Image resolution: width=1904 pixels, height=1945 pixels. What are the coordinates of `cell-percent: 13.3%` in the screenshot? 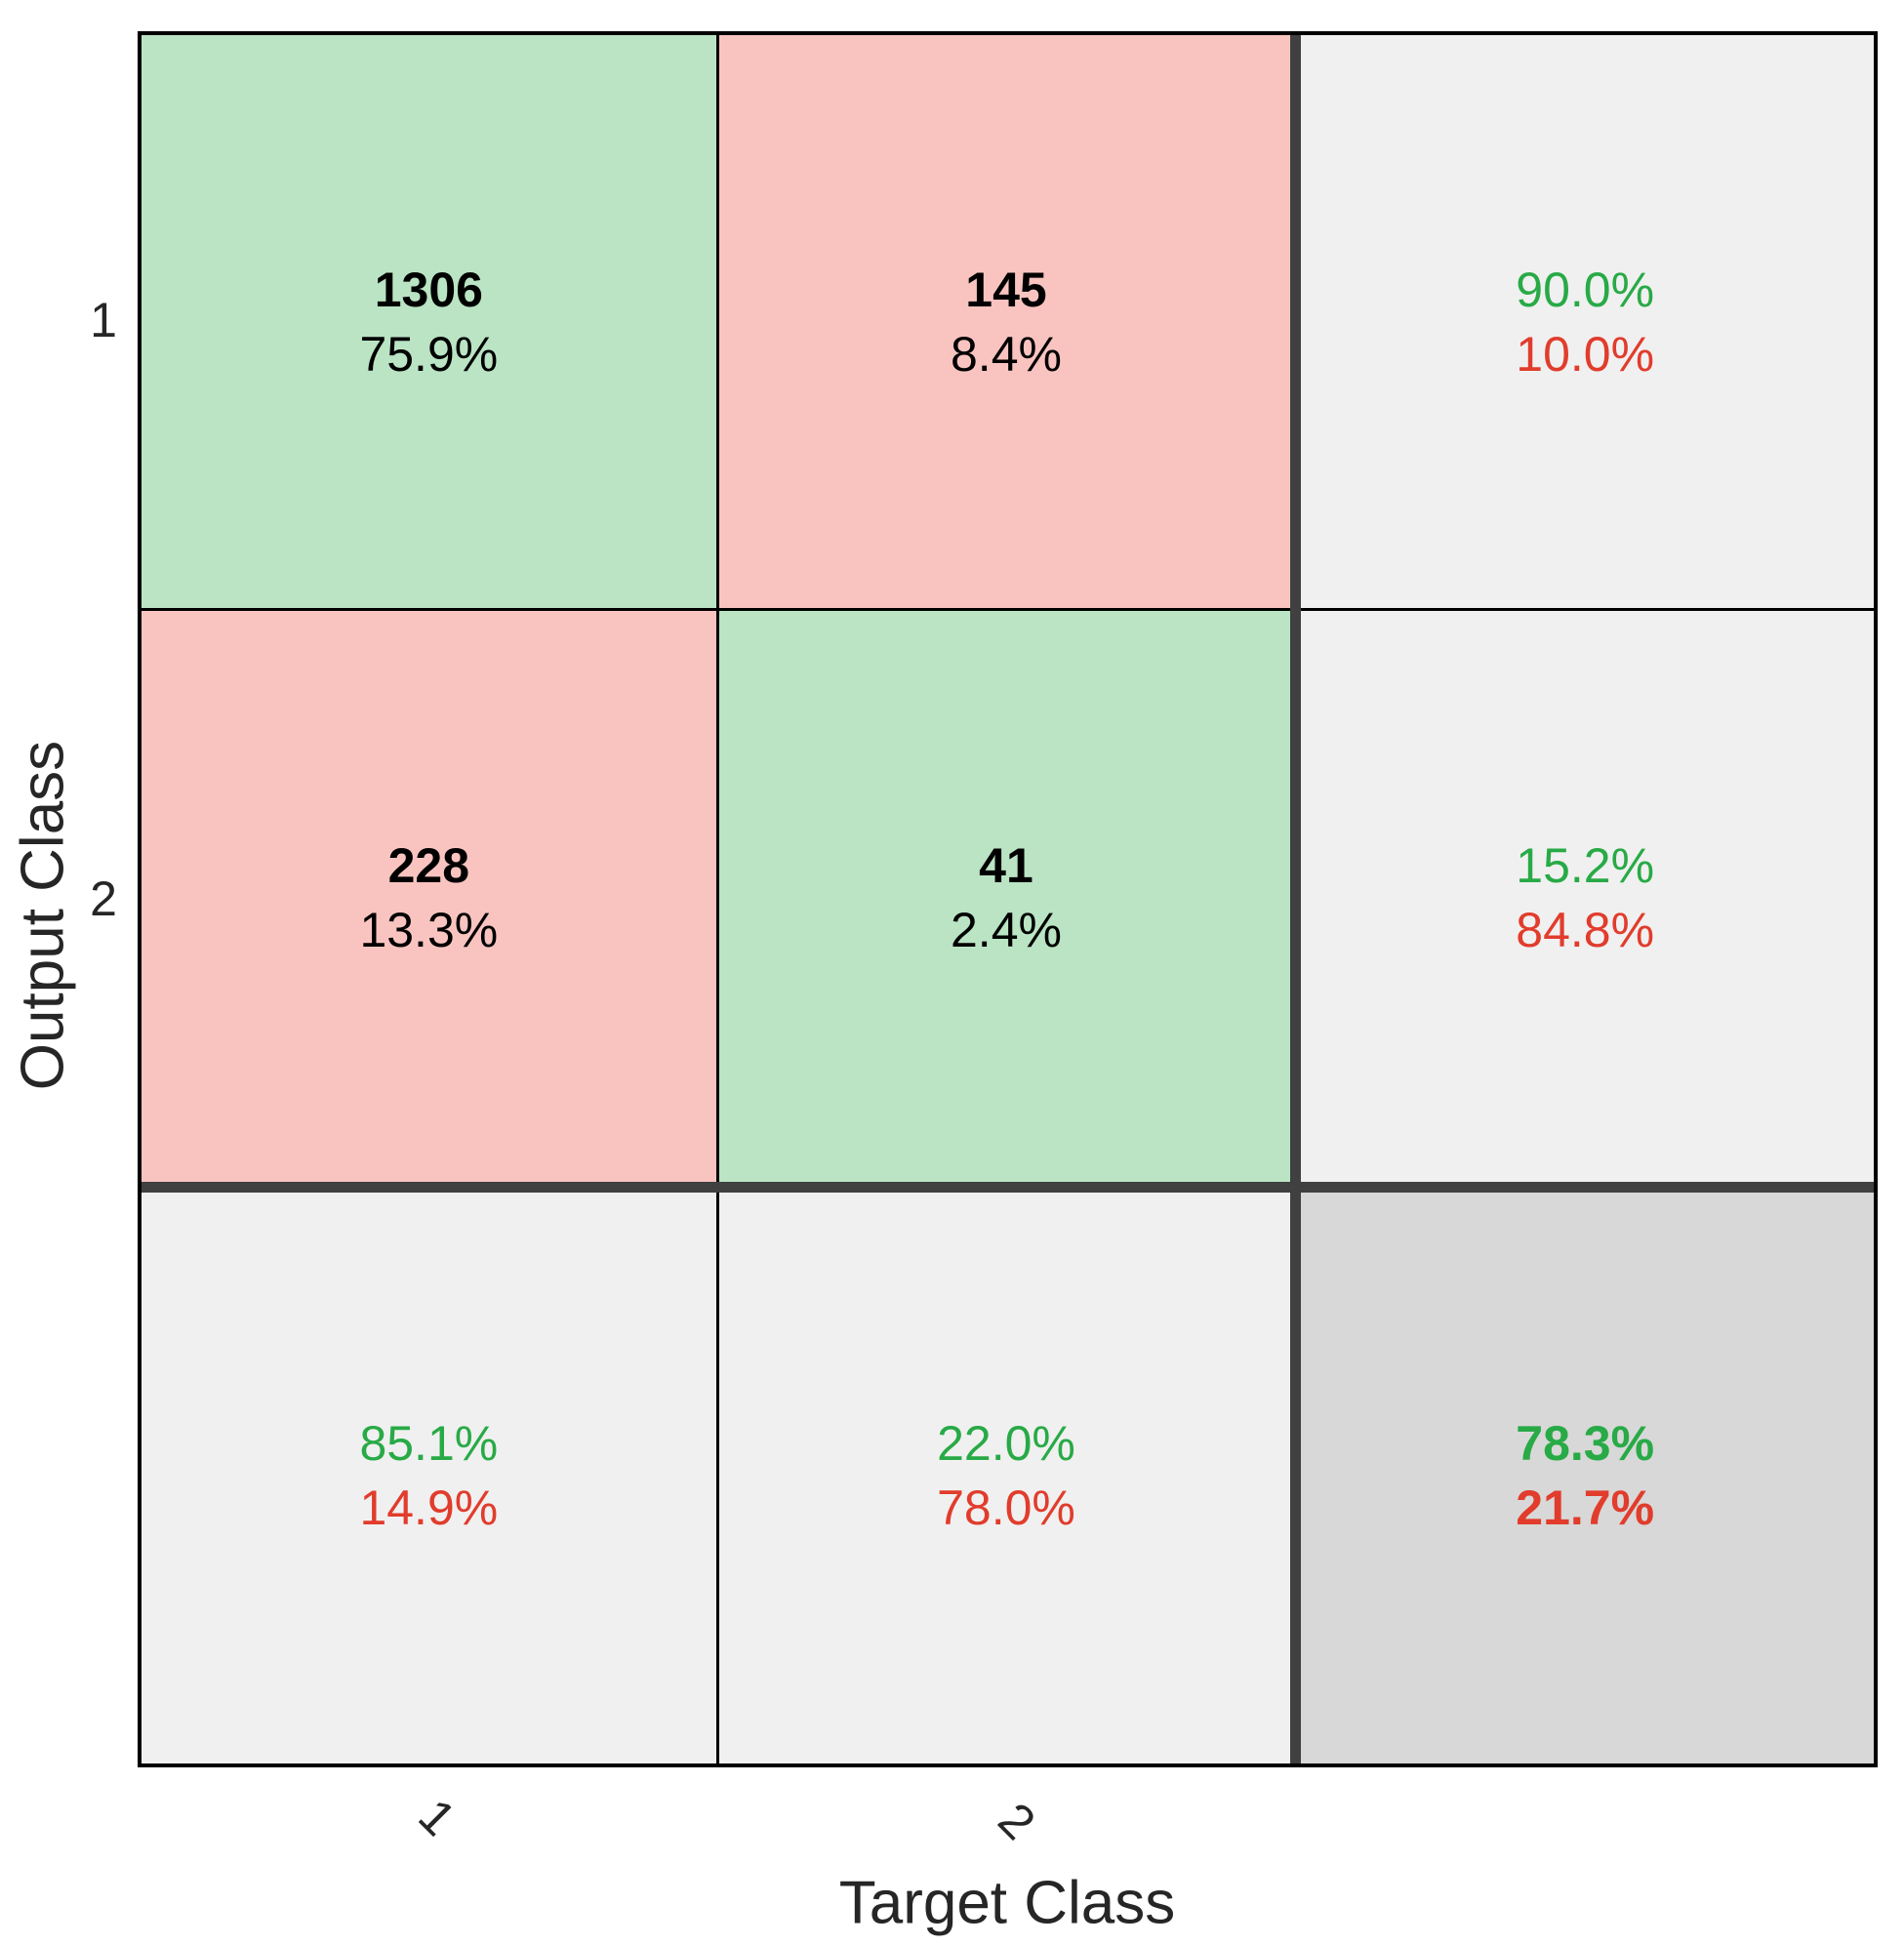 It's located at (429, 929).